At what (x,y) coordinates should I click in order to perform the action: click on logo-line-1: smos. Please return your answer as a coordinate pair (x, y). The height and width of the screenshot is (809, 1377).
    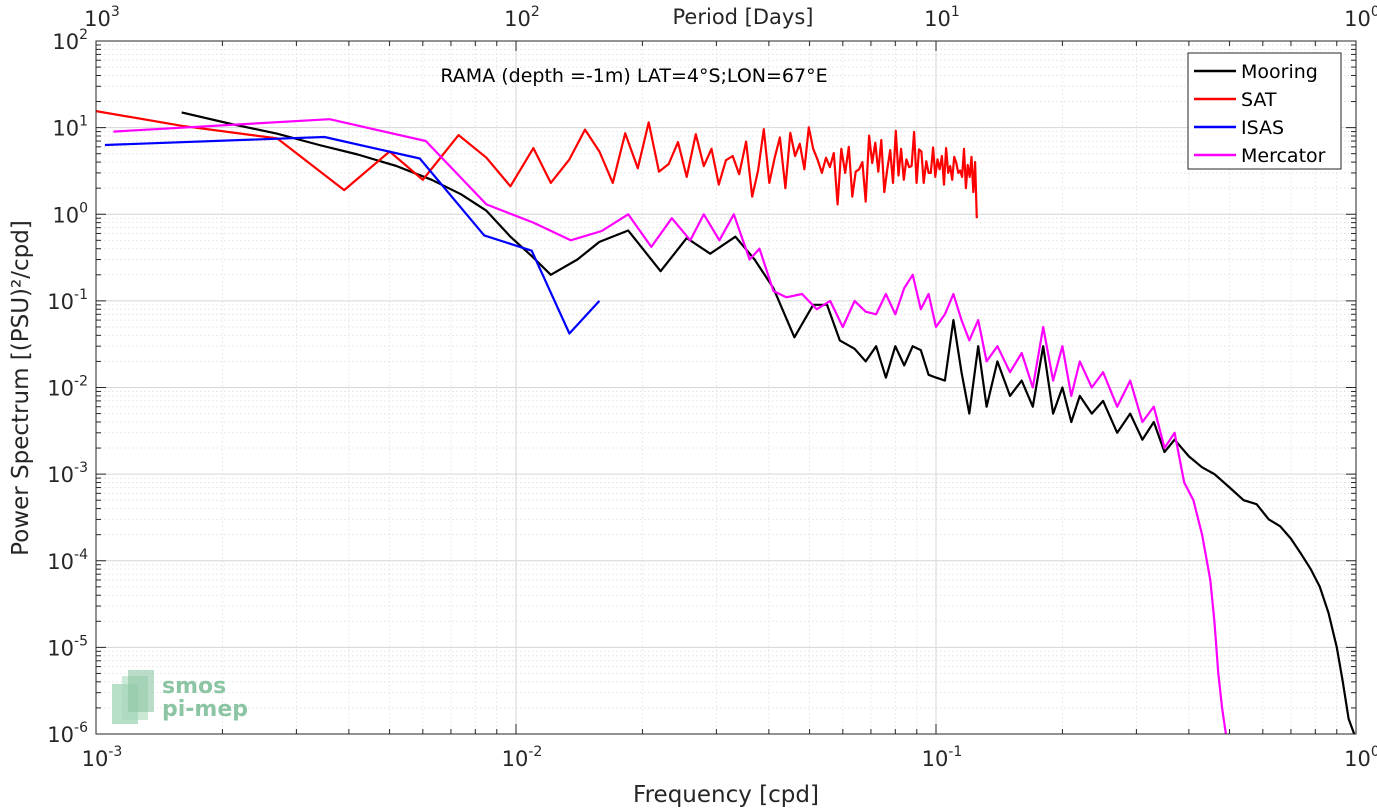
    Looking at the image, I should click on (194, 686).